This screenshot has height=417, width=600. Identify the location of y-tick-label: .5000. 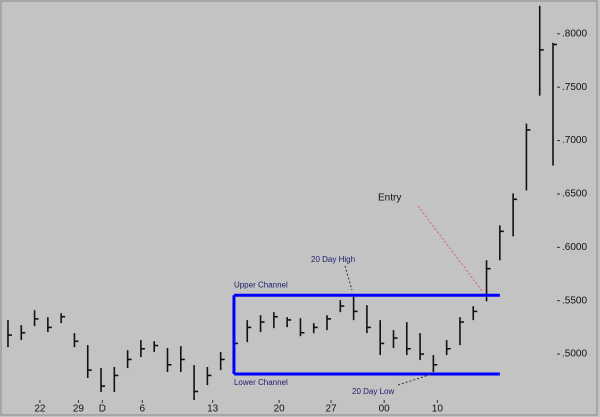
(574, 354).